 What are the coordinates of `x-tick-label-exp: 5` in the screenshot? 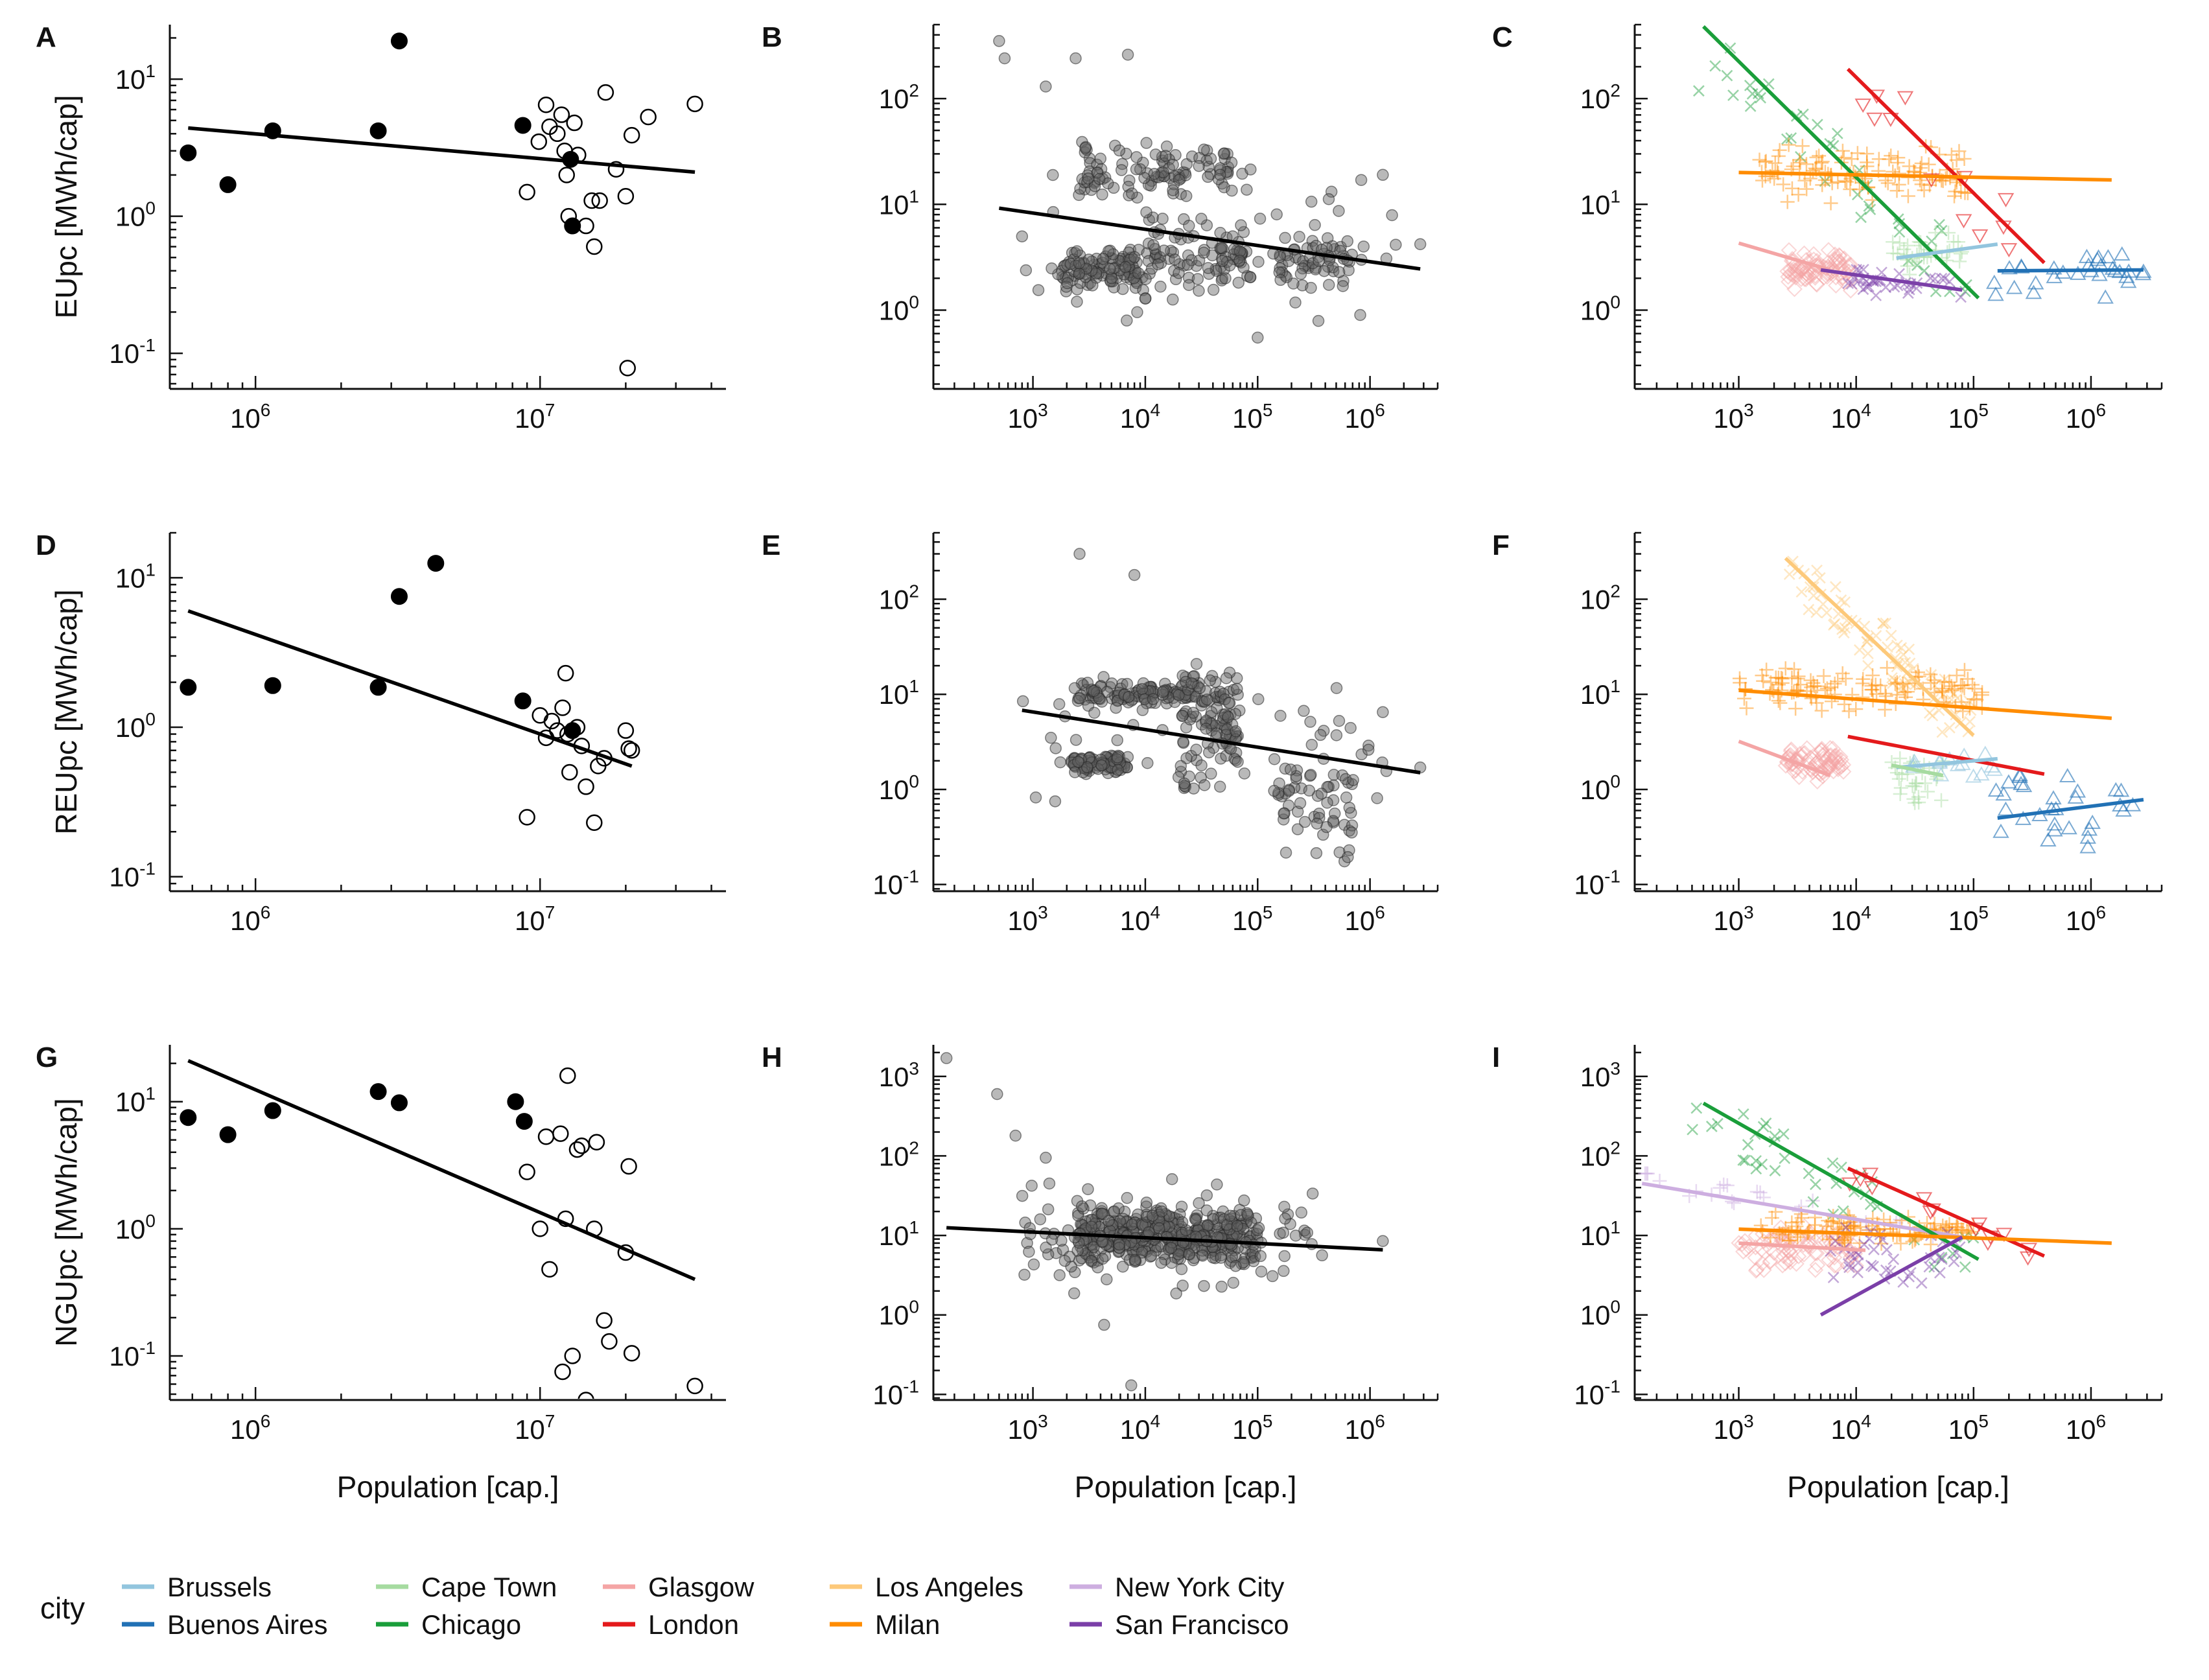 It's located at (1983, 1421).